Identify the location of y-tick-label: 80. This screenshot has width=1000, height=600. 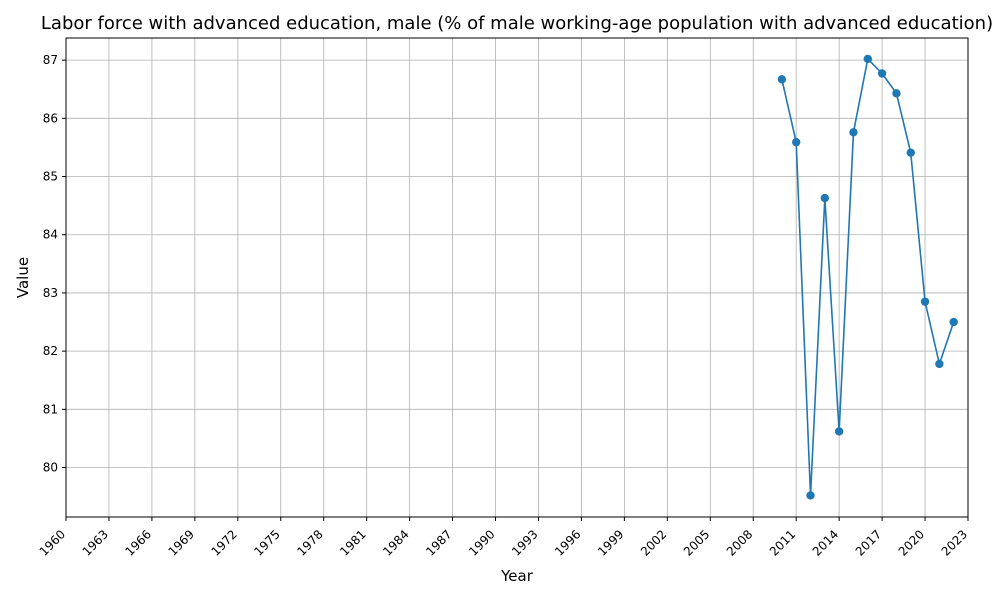
(50, 468).